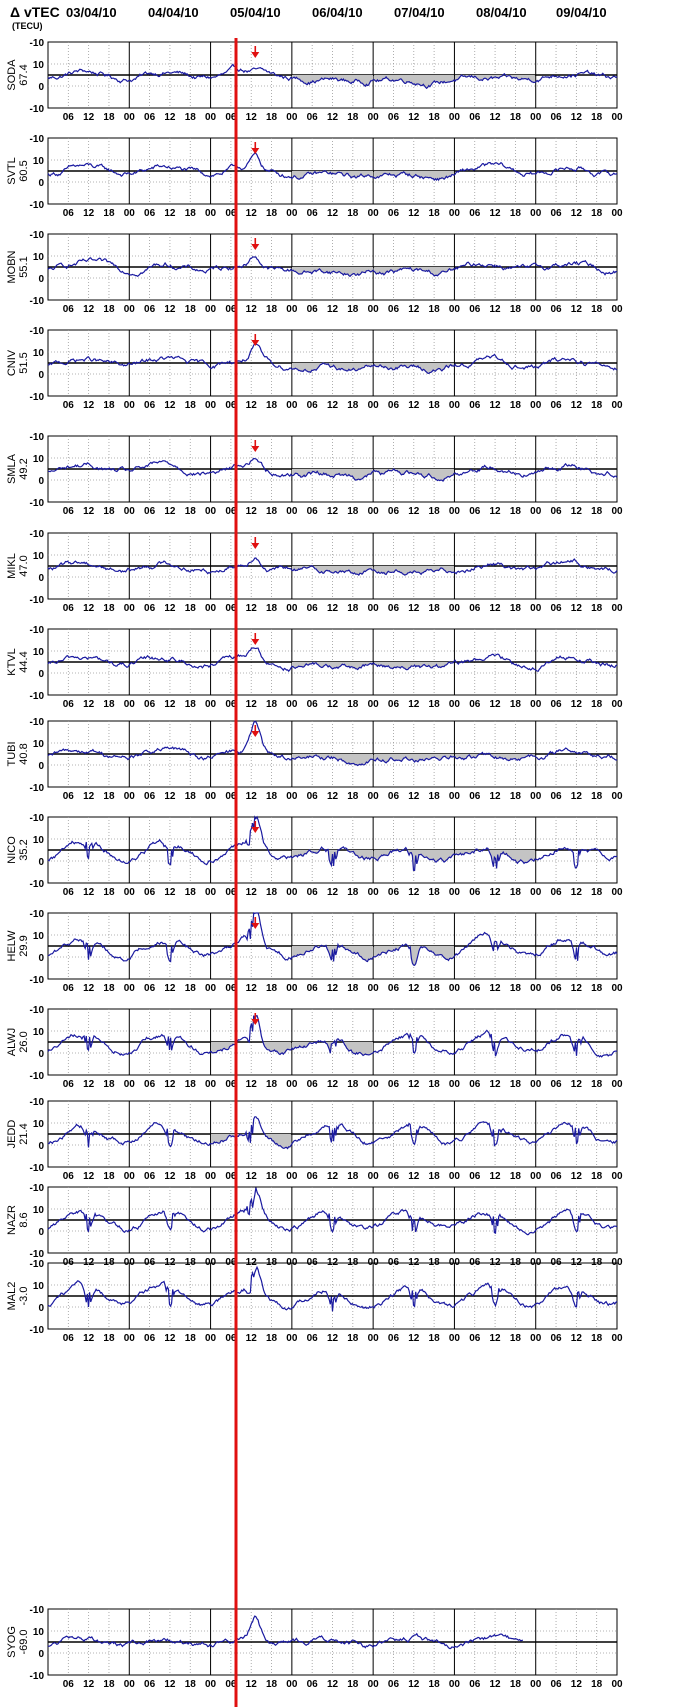 The image size is (679, 1707). I want to click on station-code: JEDD, so click(12, 1134).